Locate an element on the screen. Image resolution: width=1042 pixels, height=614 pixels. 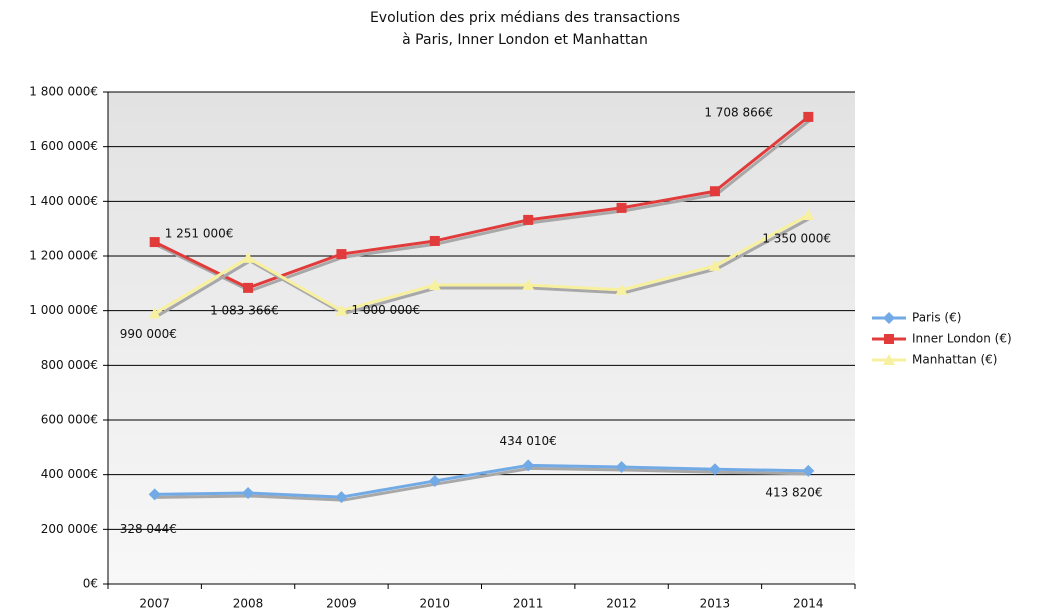
data-label: 990 000€ is located at coordinates (148, 334).